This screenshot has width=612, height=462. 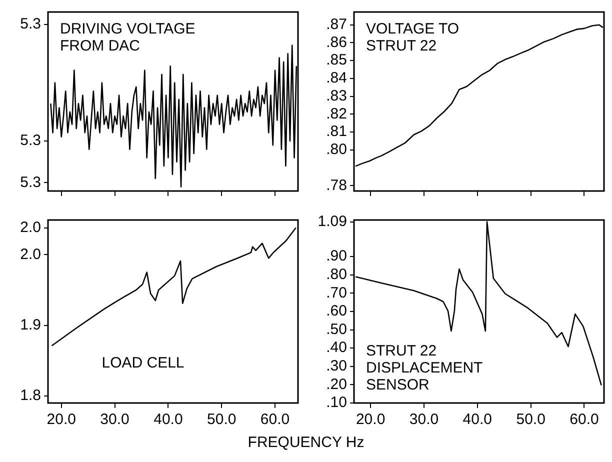 What do you see at coordinates (336, 384) in the screenshot?
I see `y-tick-label: .20` at bounding box center [336, 384].